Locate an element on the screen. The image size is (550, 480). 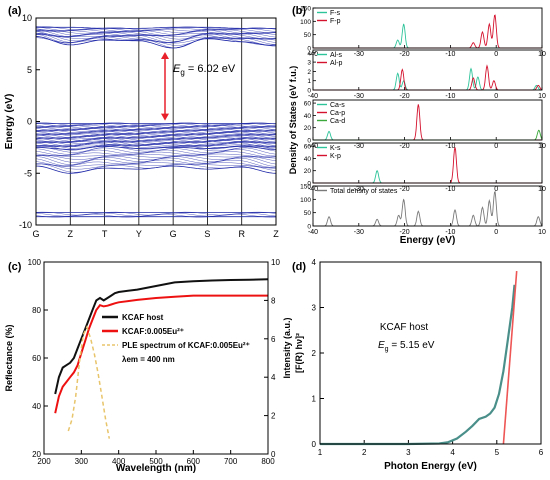
gap-subscript: g is located at coordinates (182, 72).